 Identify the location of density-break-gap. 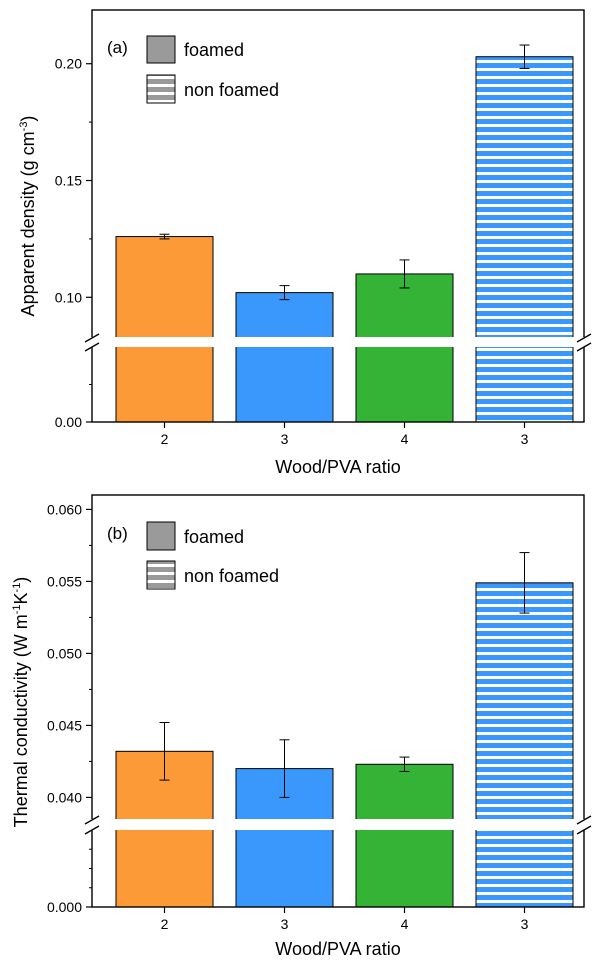
(338, 342).